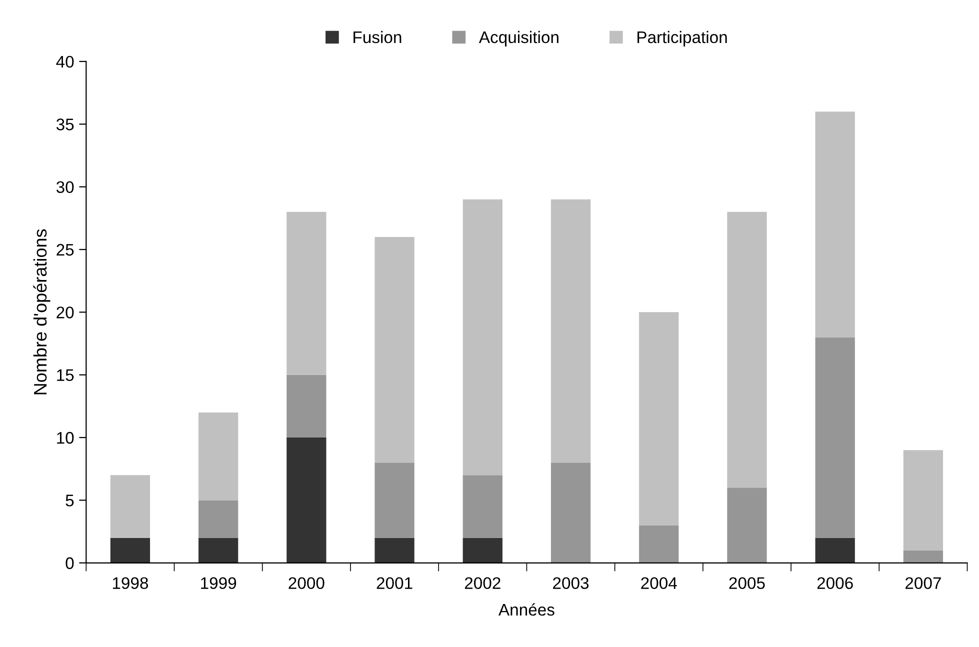 The height and width of the screenshot is (647, 979). What do you see at coordinates (682, 38) in the screenshot?
I see `legend-label: Participation` at bounding box center [682, 38].